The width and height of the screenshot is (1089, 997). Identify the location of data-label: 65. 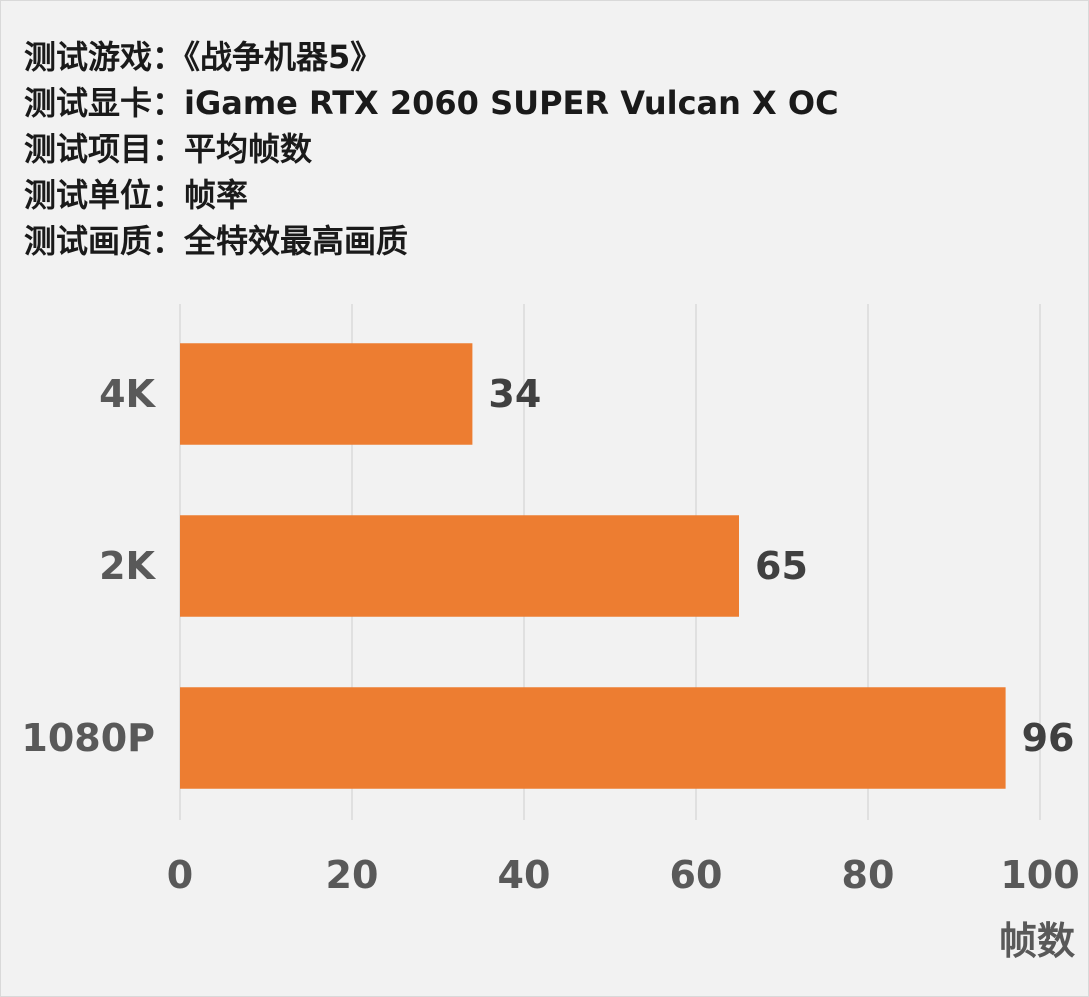
(781, 566).